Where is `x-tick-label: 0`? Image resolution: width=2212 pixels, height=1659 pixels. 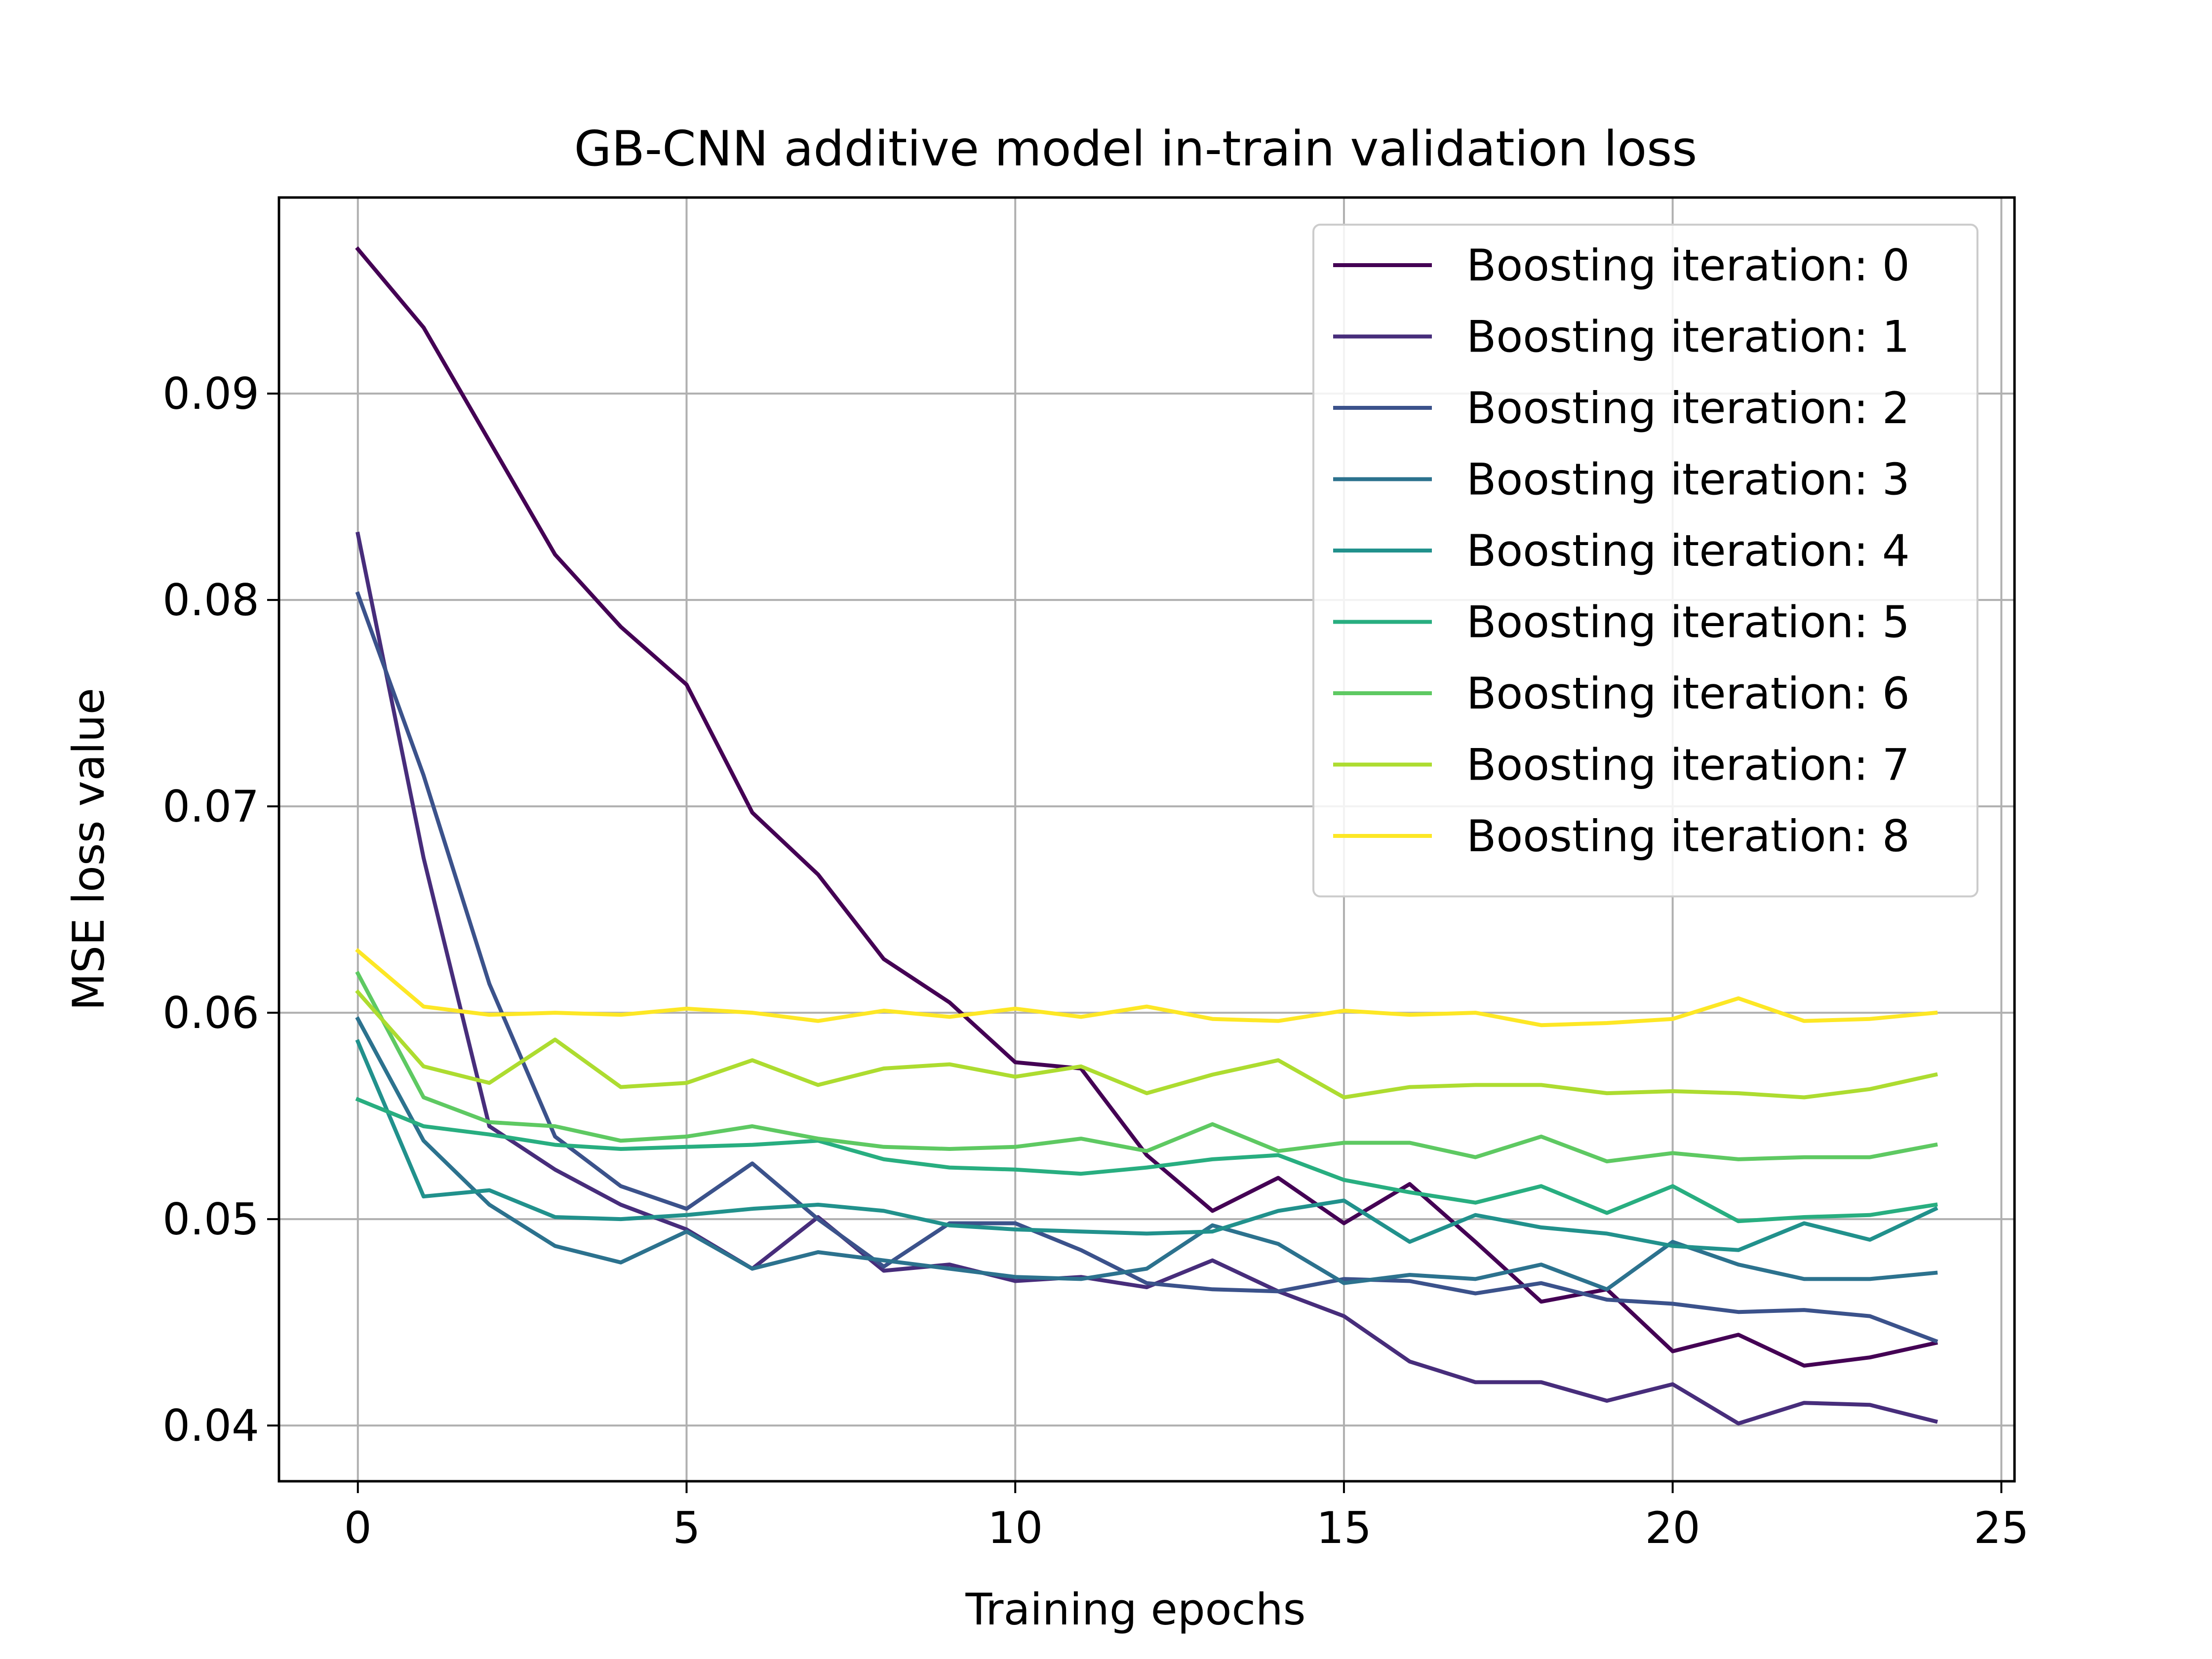 x-tick-label: 0 is located at coordinates (358, 1528).